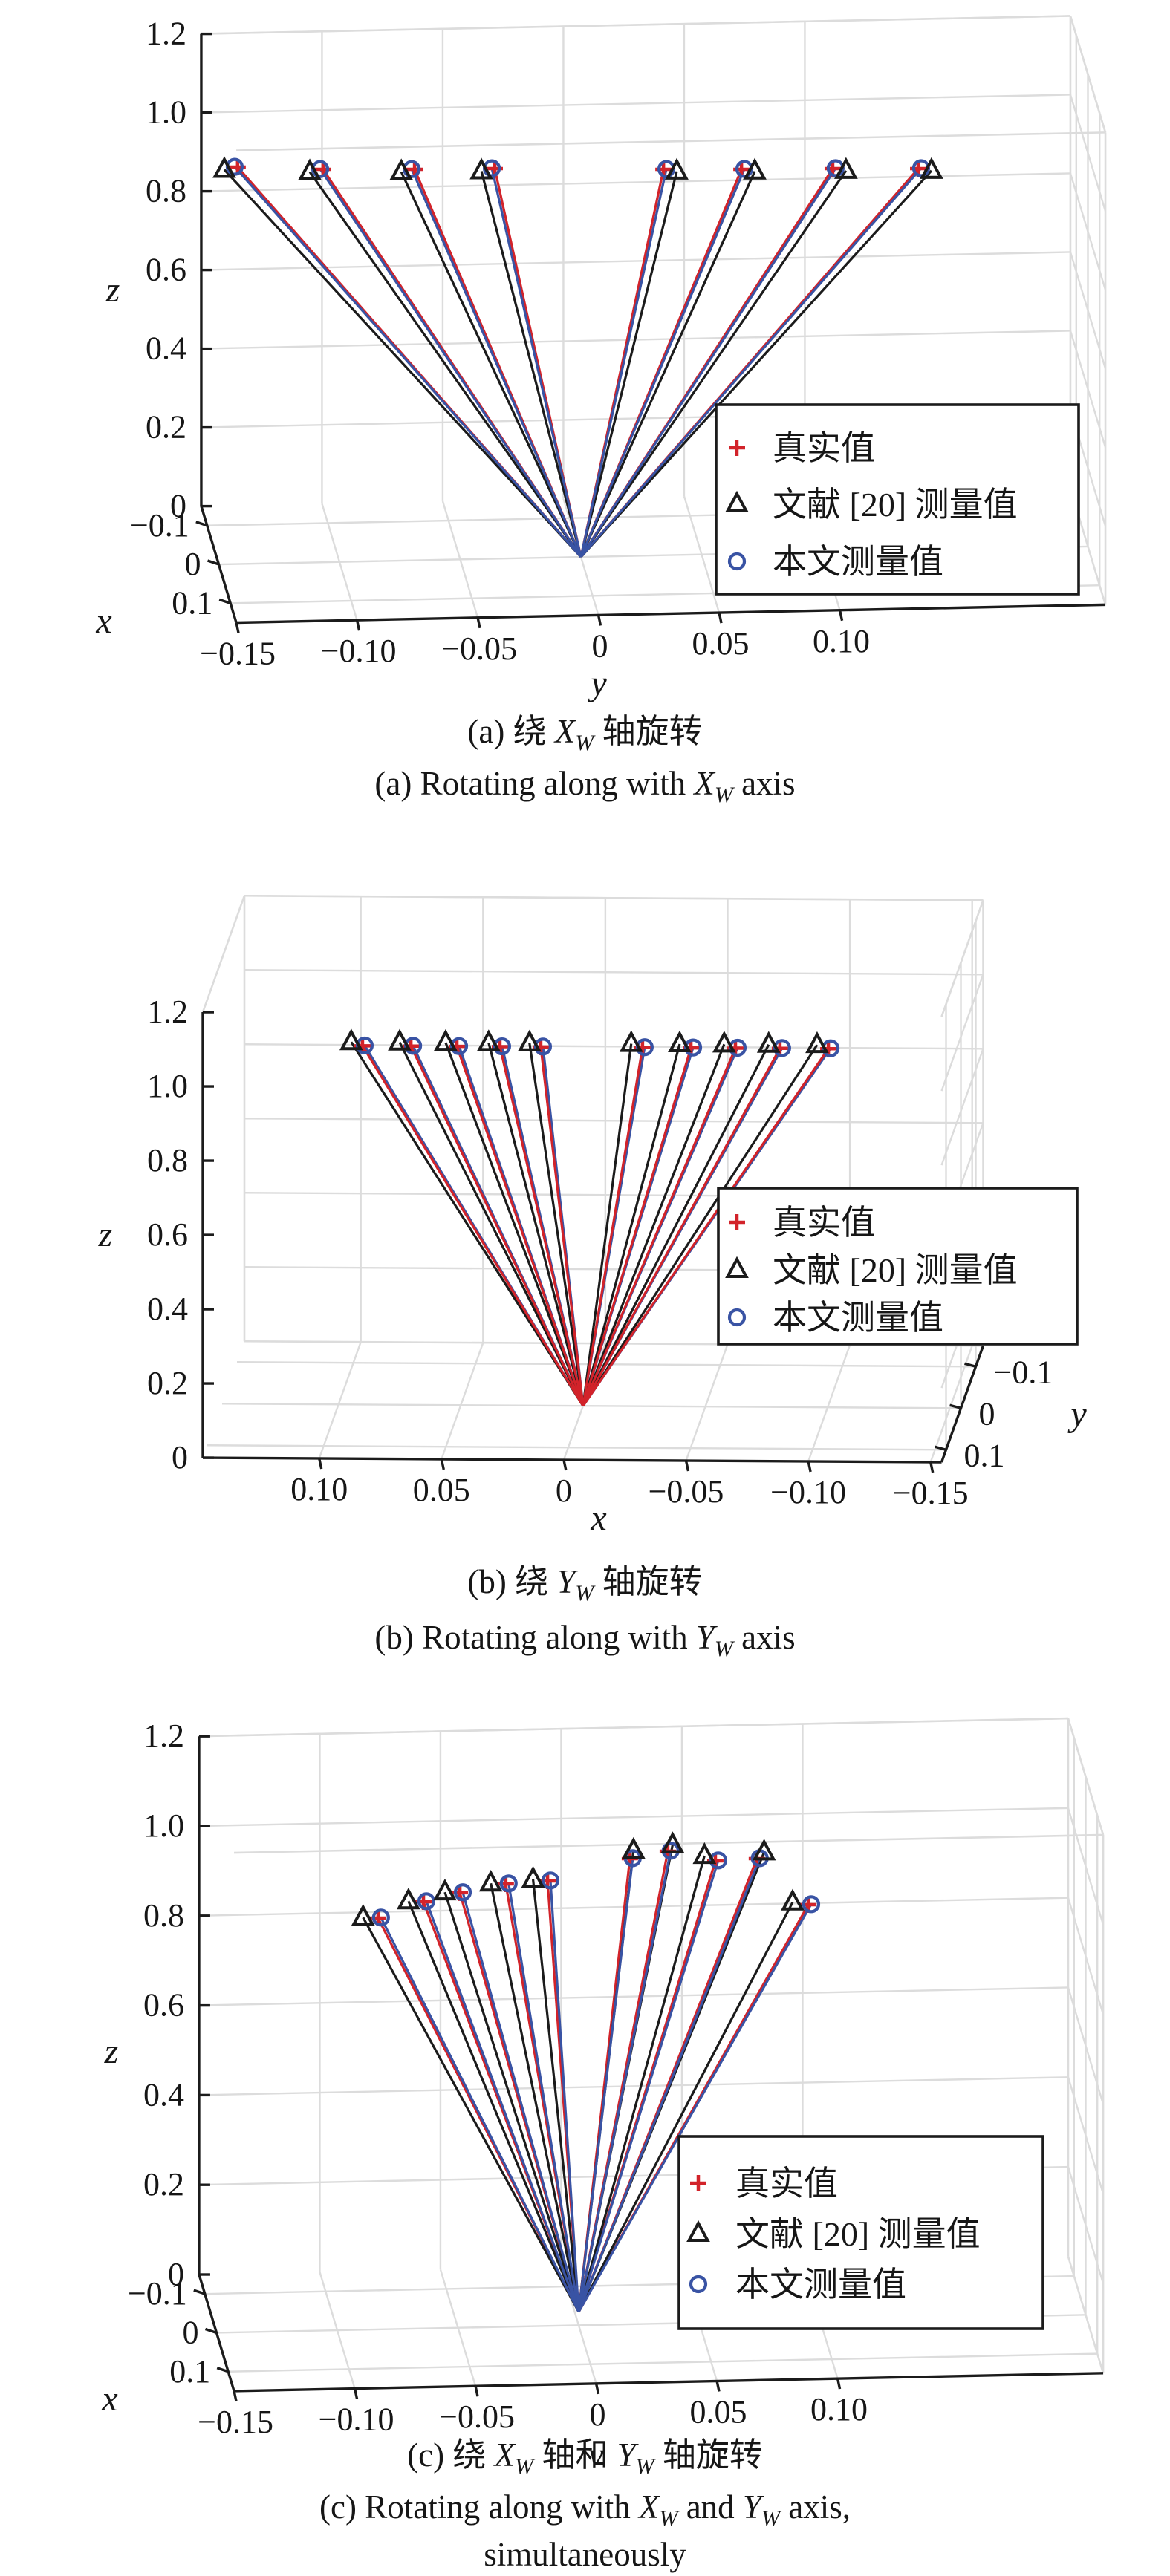 The height and width of the screenshot is (2576, 1170). I want to click on caption-text: (c) 绕, so click(451, 2455).